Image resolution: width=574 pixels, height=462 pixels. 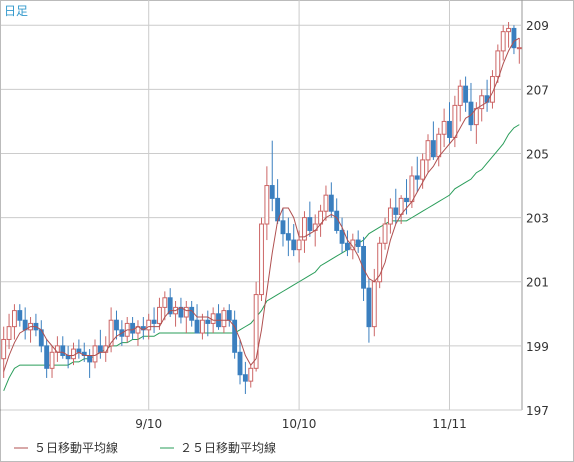 I want to click on legend: ５日移動平均線 ２５日移動平均線, so click(x=145, y=447).